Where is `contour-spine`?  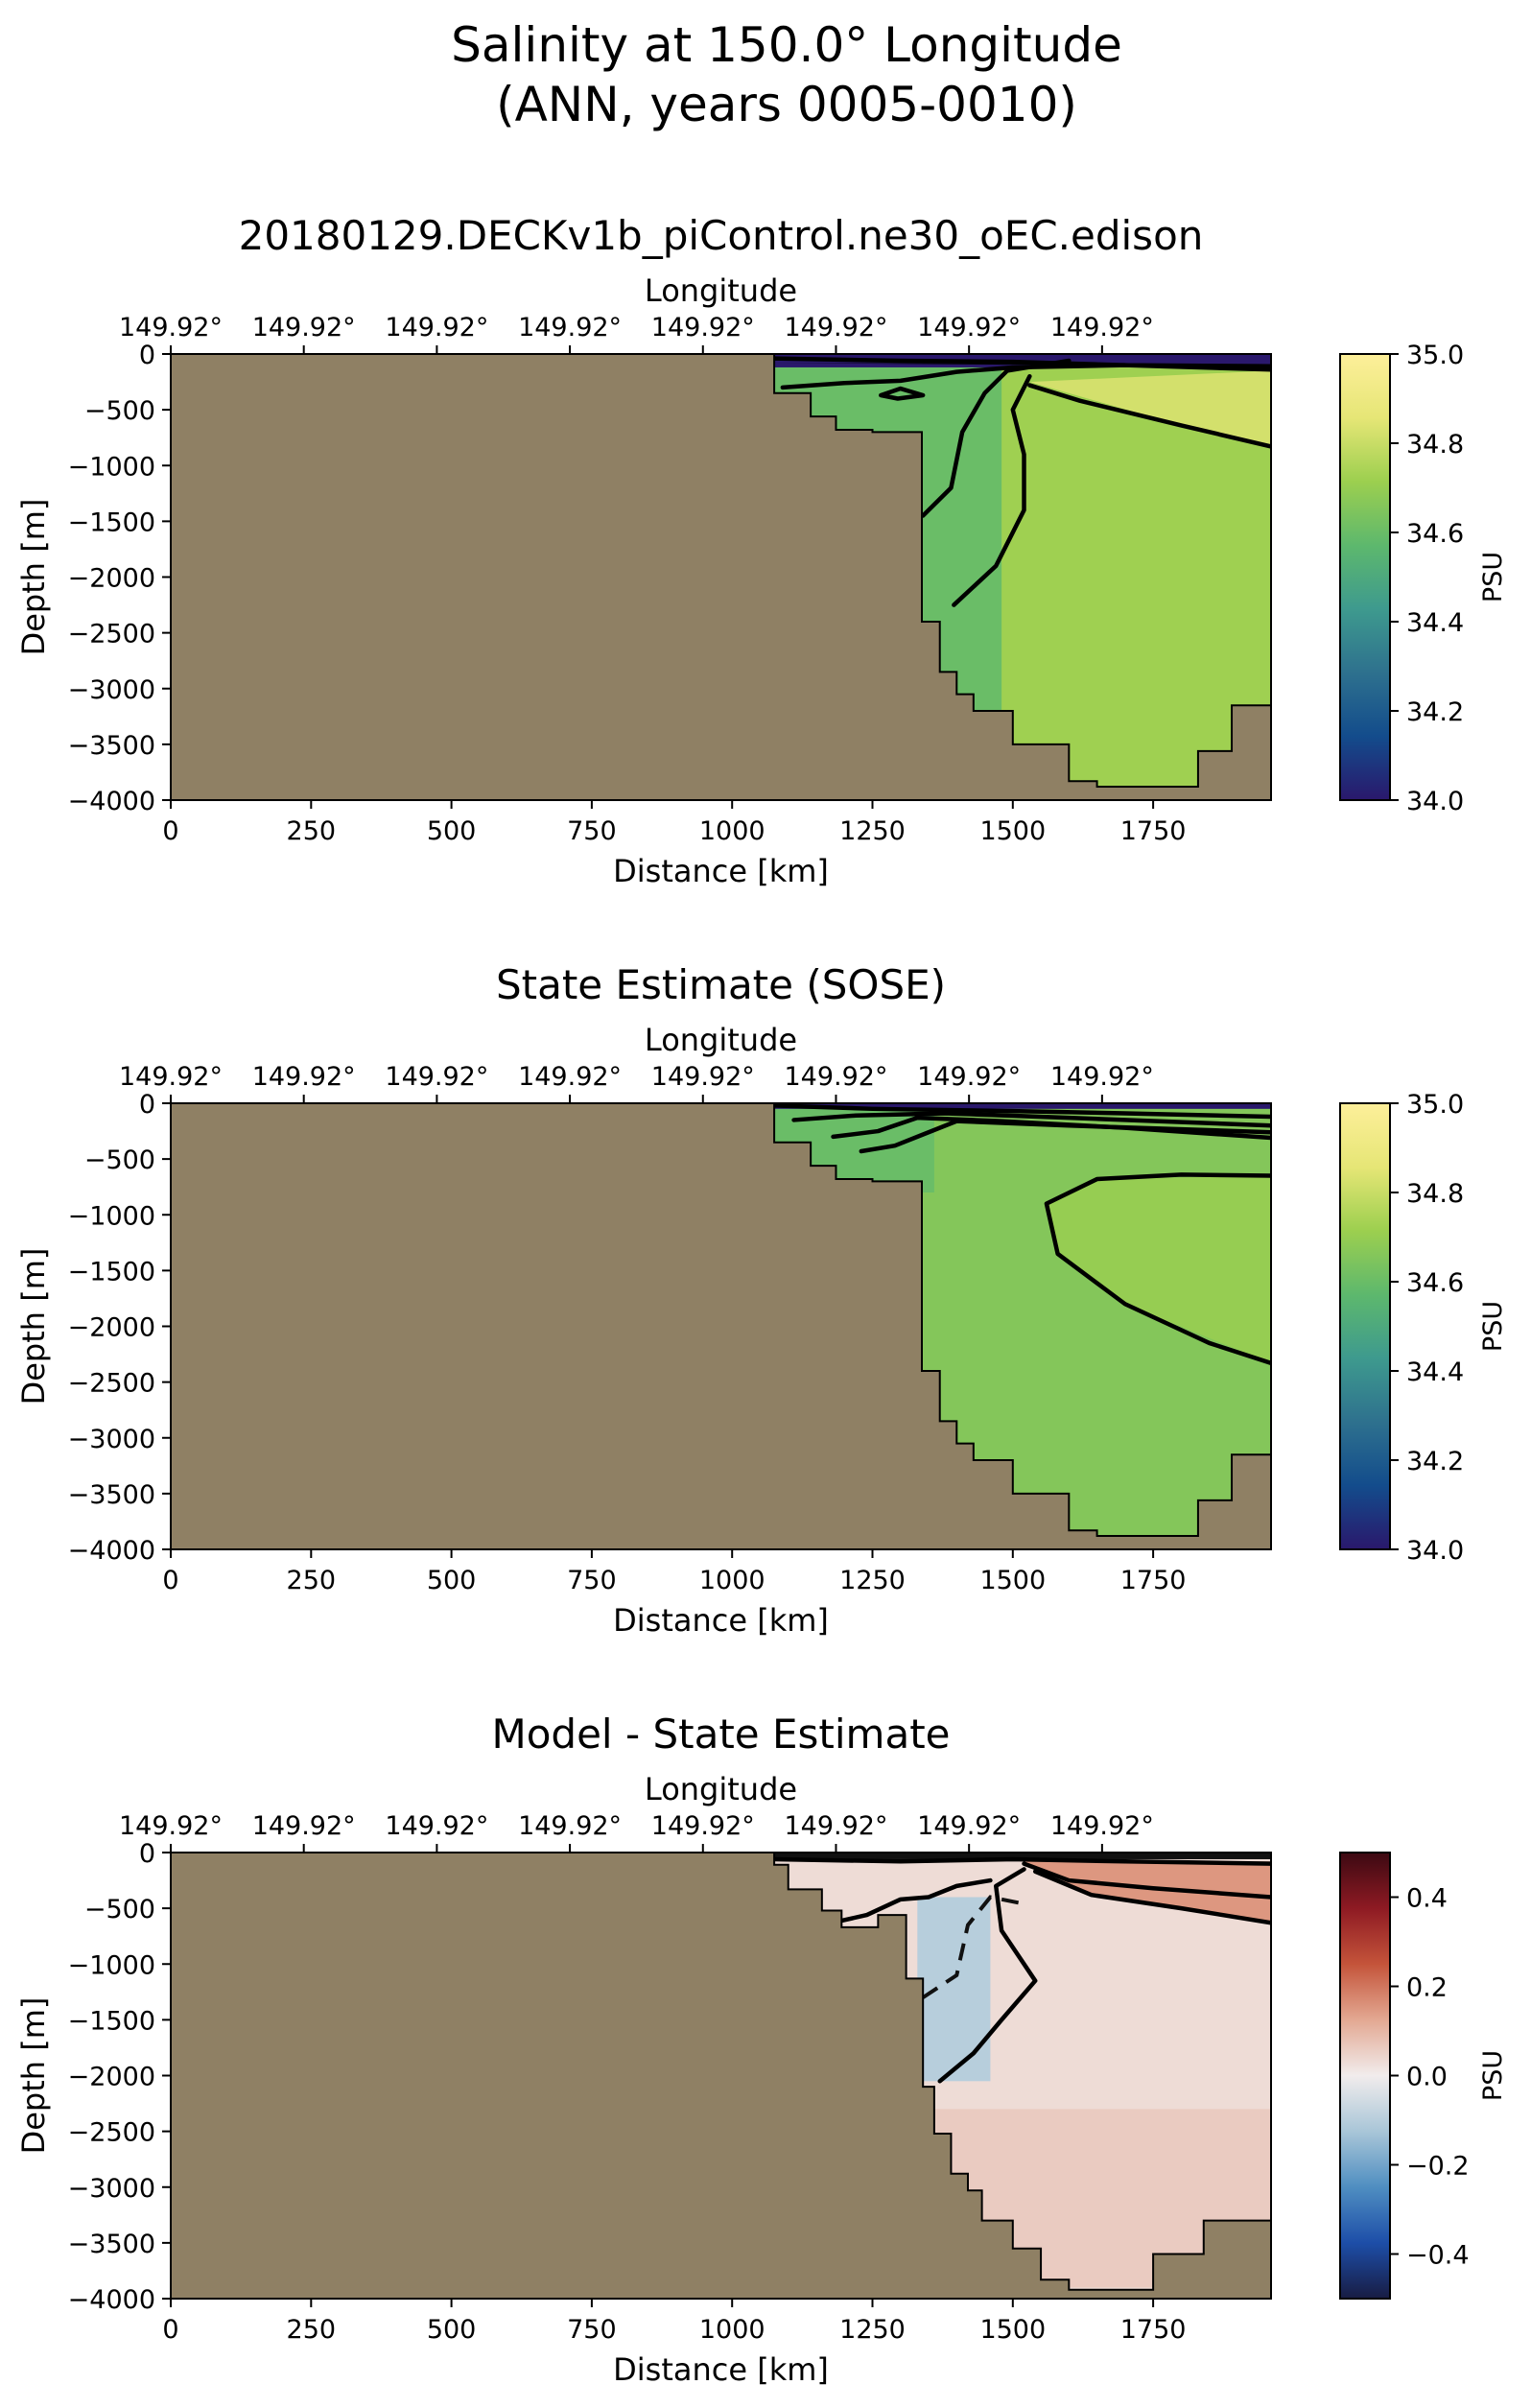 contour-spine is located at coordinates (987, 1975).